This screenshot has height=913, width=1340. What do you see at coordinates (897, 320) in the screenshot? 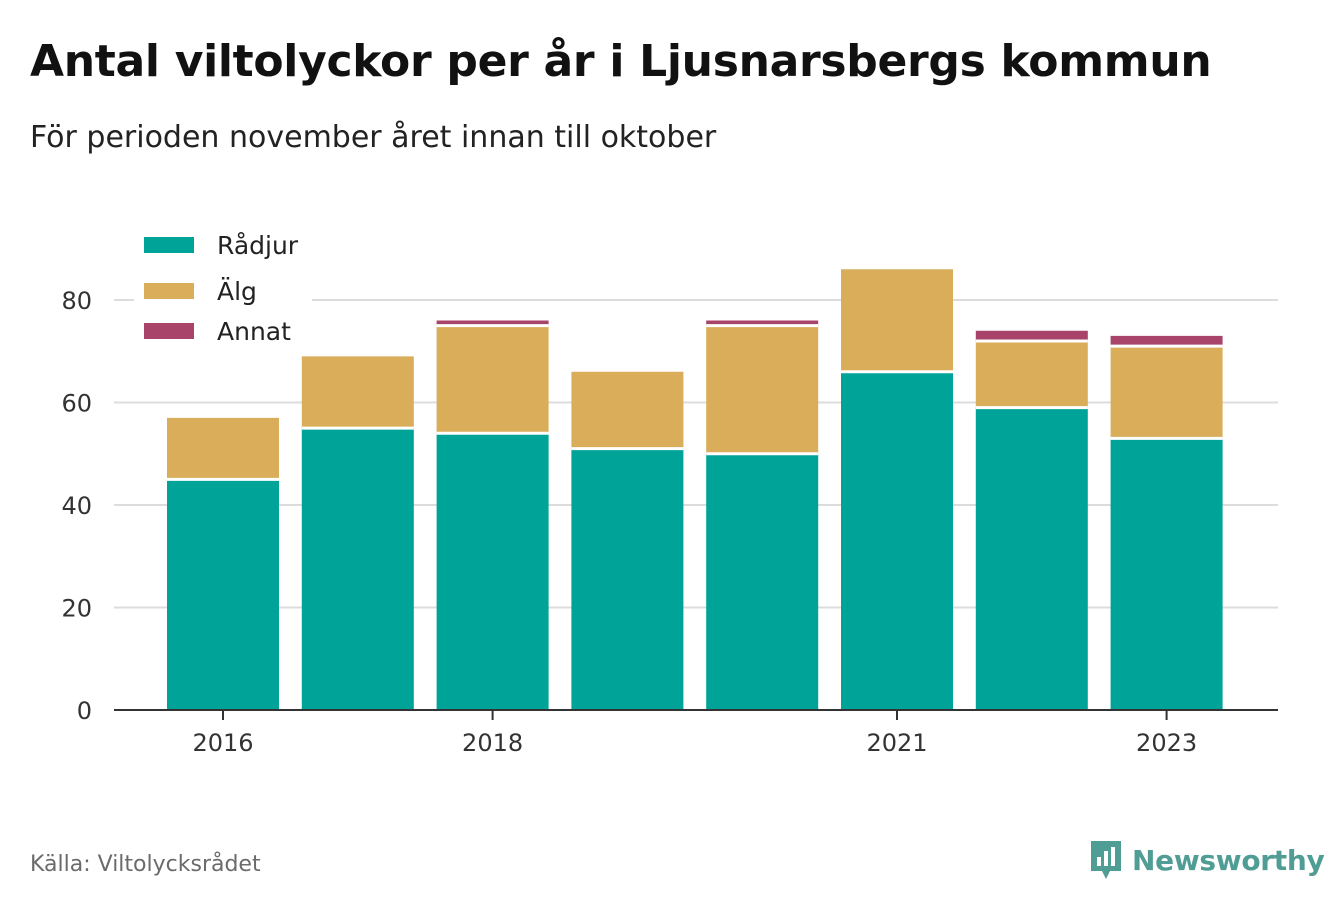
I see `bar-Älg-2021` at bounding box center [897, 320].